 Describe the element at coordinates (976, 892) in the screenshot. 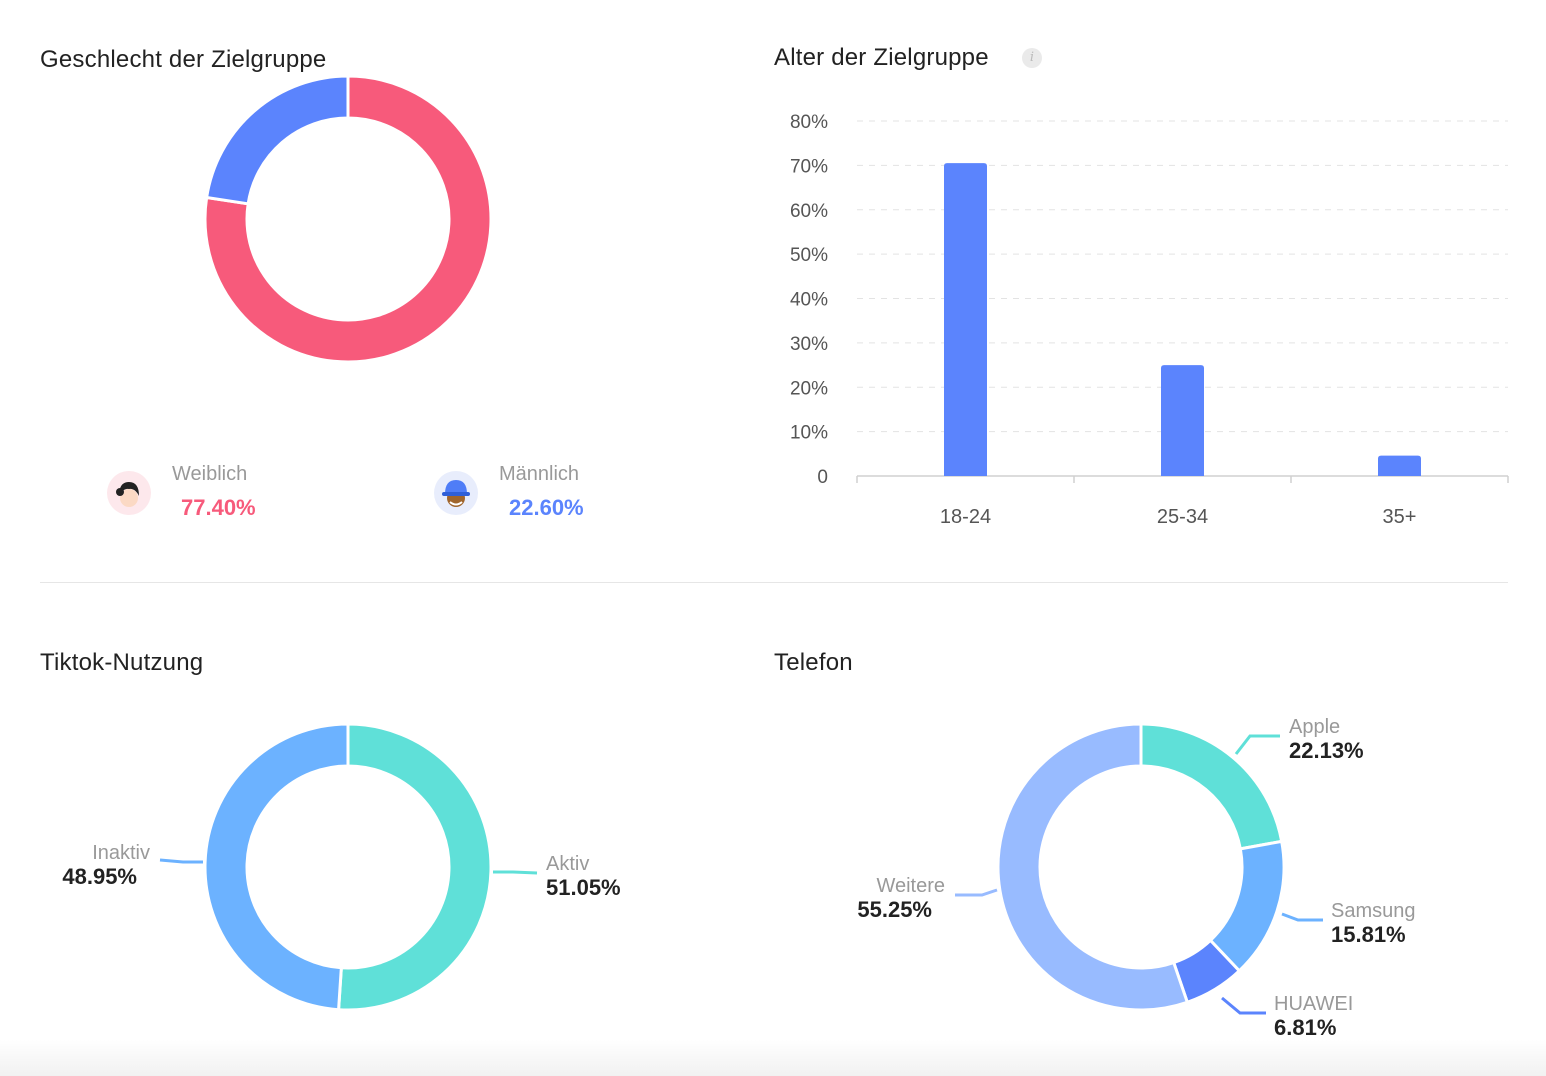

I see `callout-line-weitere` at that location.